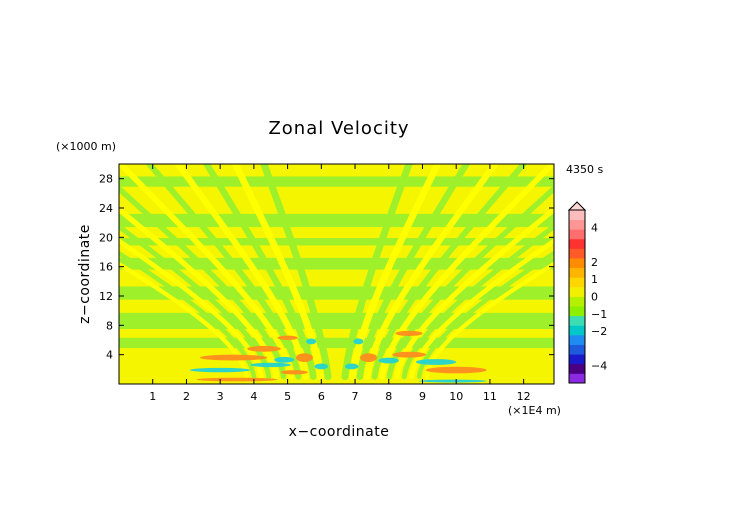 The image size is (752, 532). I want to click on x-tick-label: 3, so click(220, 396).